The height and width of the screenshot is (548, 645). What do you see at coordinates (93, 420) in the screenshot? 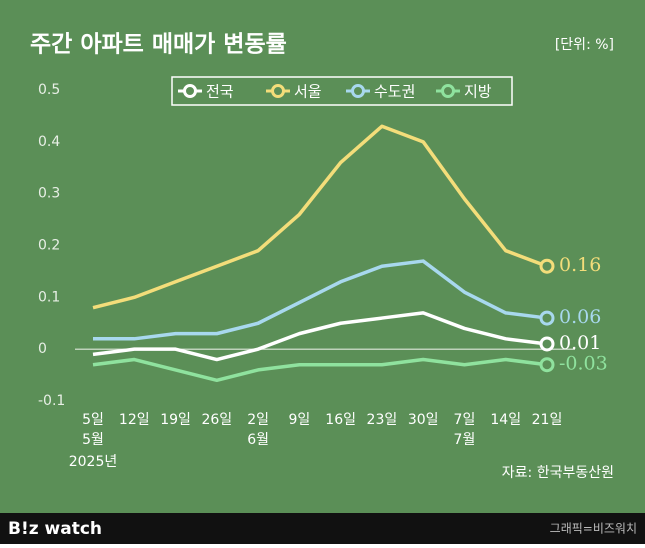
I see `x-tick-label: 5일` at bounding box center [93, 420].